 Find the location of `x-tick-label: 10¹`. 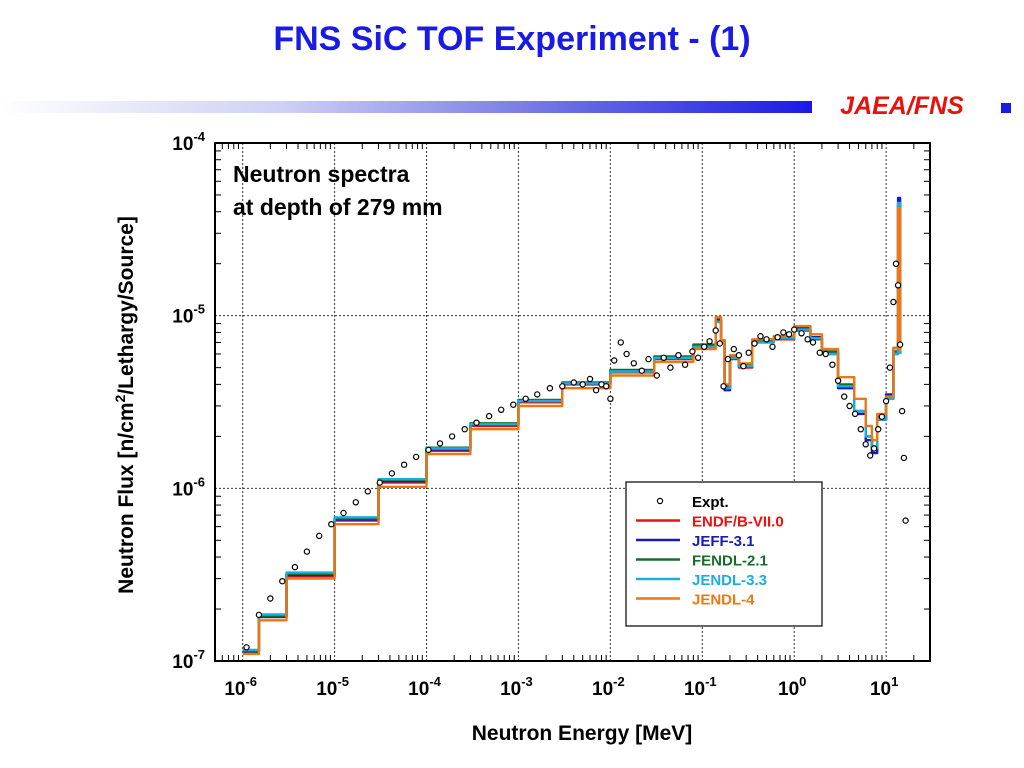

x-tick-label: 10¹ is located at coordinates (884, 687).